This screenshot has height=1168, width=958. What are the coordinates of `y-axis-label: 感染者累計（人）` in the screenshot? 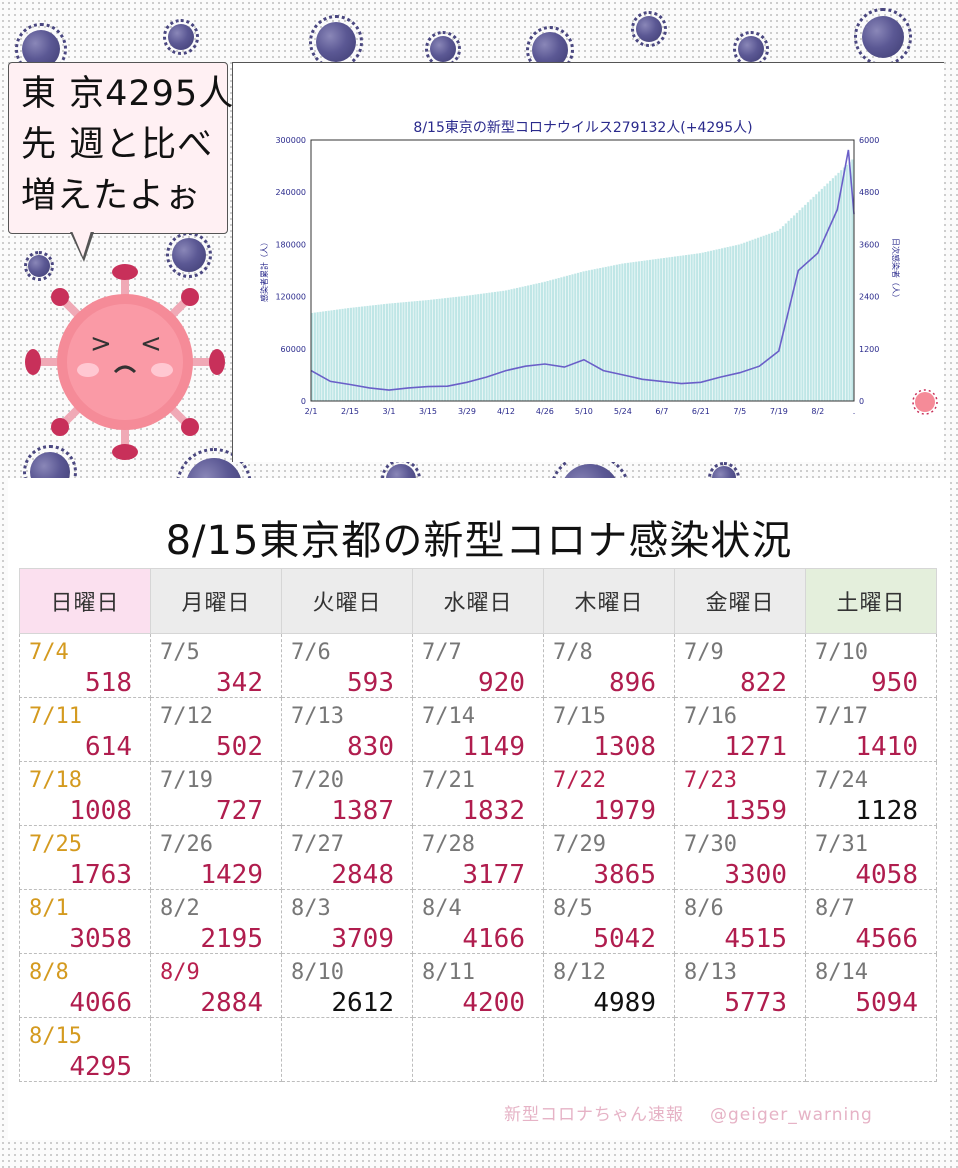 It's located at (264, 270).